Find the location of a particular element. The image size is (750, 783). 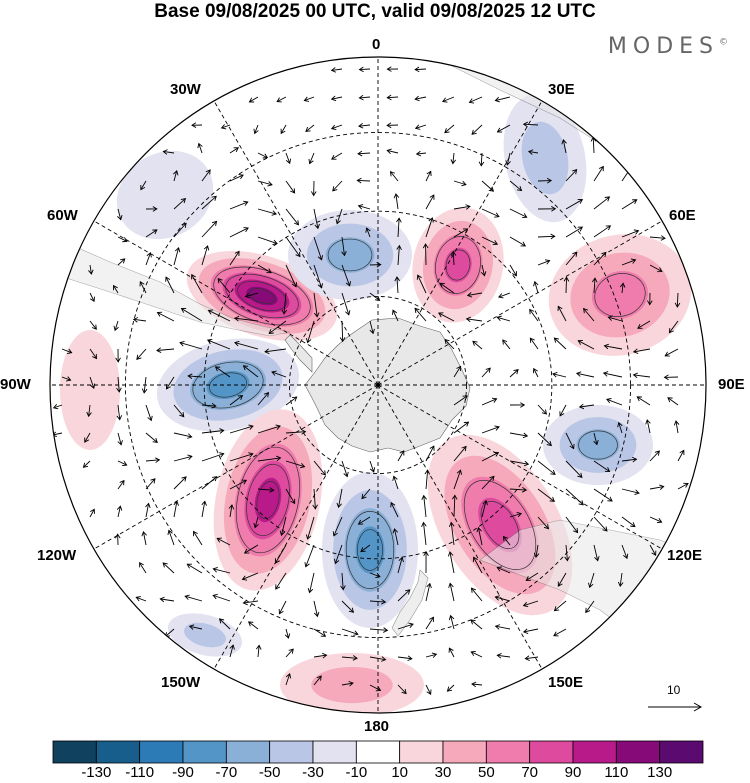

center-south-america-positive-ring is located at coordinates (262, 296).